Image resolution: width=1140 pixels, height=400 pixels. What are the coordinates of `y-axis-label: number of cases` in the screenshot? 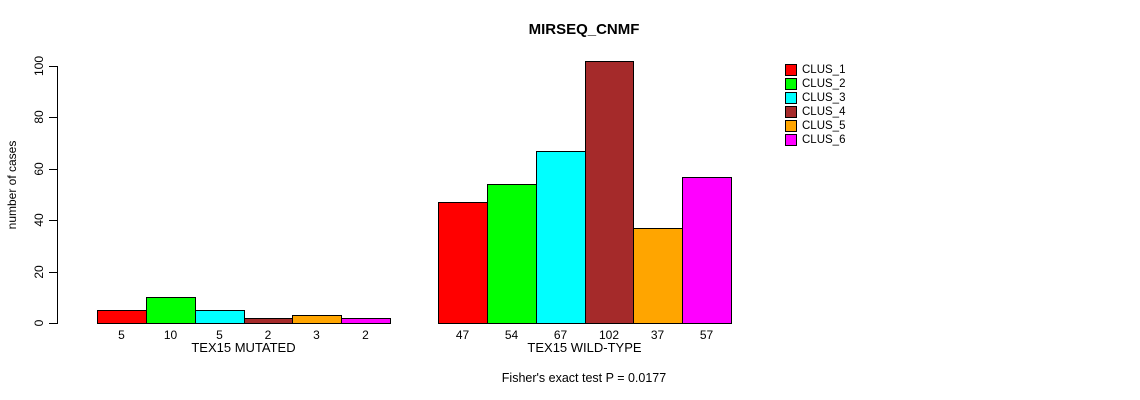 It's located at (12, 185).